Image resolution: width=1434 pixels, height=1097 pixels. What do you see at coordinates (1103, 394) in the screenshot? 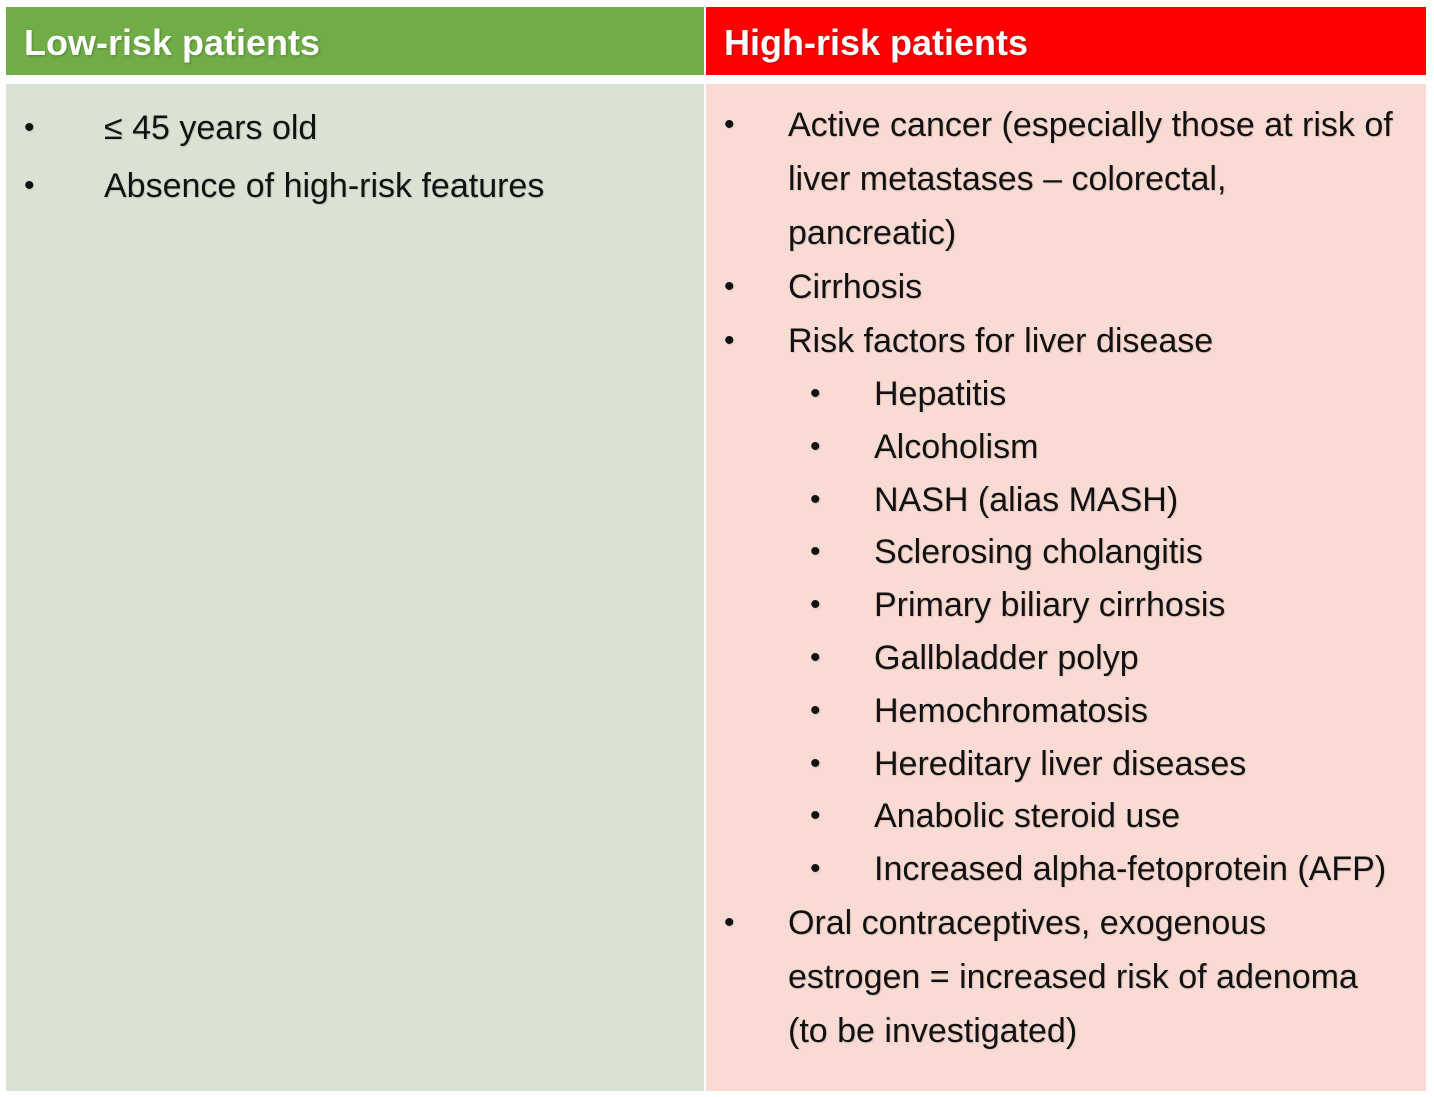
I see `sub-list-item: • Hepatitis` at bounding box center [1103, 394].